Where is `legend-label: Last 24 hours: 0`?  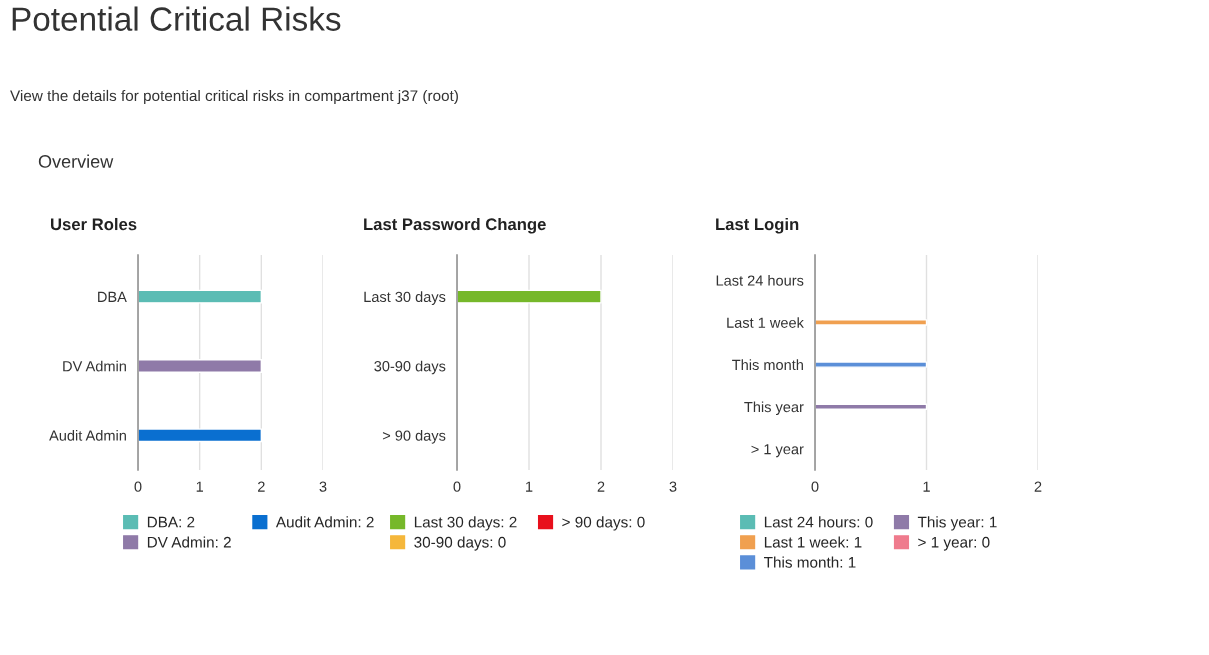 legend-label: Last 24 hours: 0 is located at coordinates (818, 522).